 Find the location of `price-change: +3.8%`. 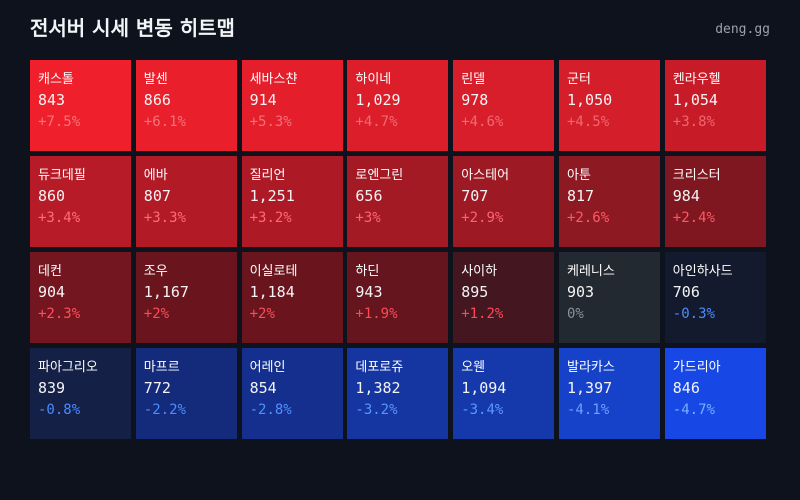

price-change: +3.8% is located at coordinates (693, 122).